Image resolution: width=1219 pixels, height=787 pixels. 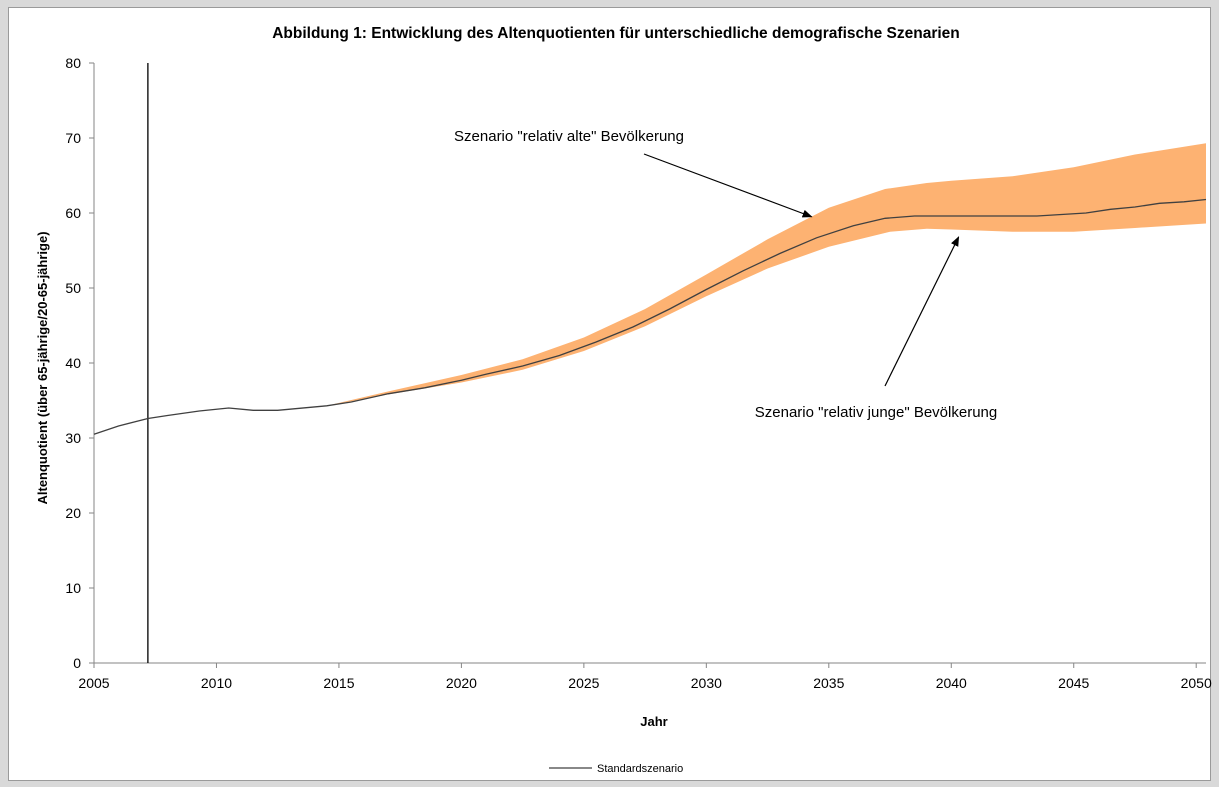 What do you see at coordinates (73, 363) in the screenshot?
I see `y-tick-label: 40` at bounding box center [73, 363].